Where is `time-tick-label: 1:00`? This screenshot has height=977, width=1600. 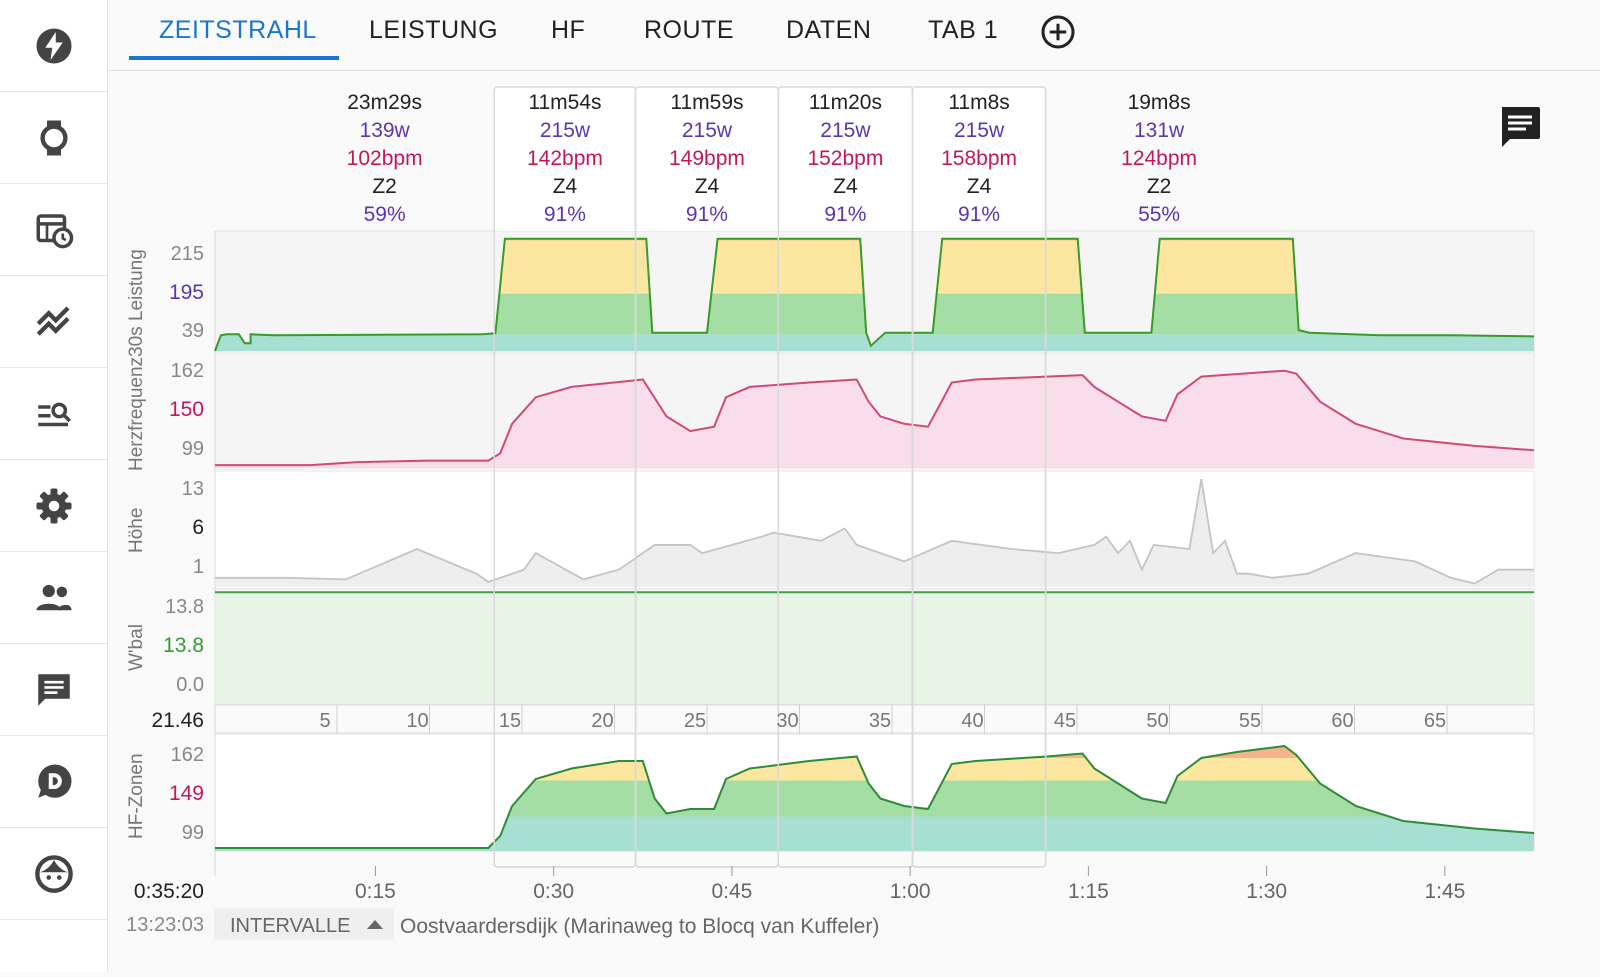 time-tick-label: 1:00 is located at coordinates (910, 891).